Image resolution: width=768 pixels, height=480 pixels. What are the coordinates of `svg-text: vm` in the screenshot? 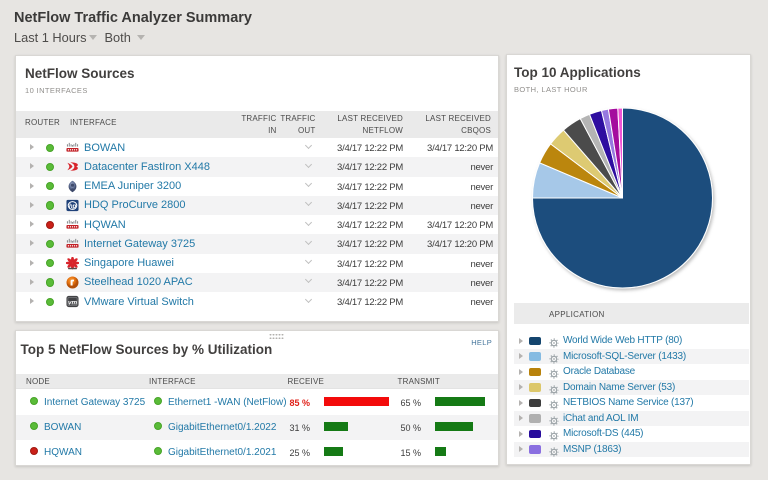 It's located at (73, 302).